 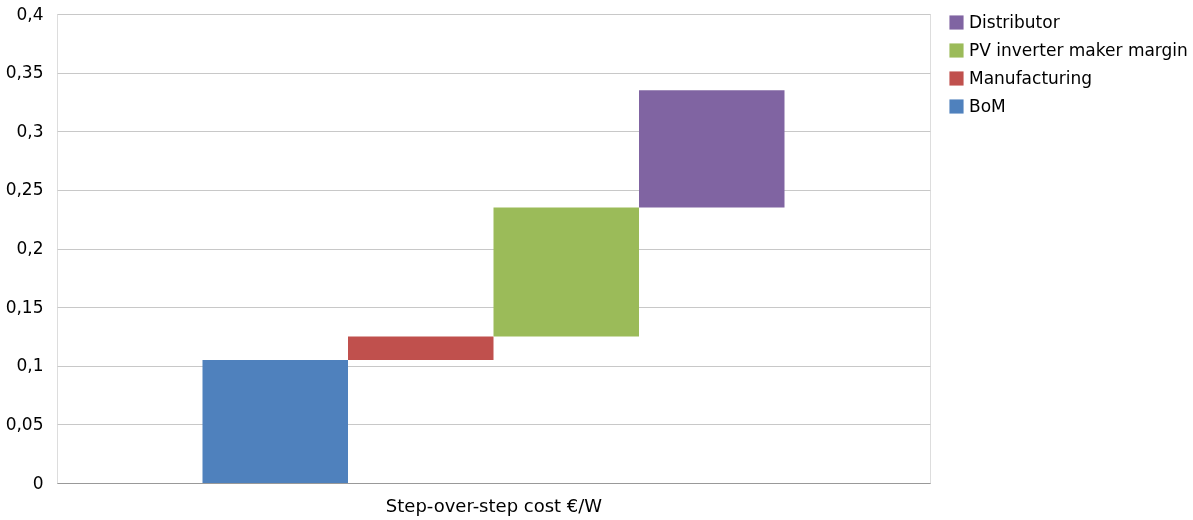 What do you see at coordinates (1014, 21) in the screenshot?
I see `legend-label: Distributor` at bounding box center [1014, 21].